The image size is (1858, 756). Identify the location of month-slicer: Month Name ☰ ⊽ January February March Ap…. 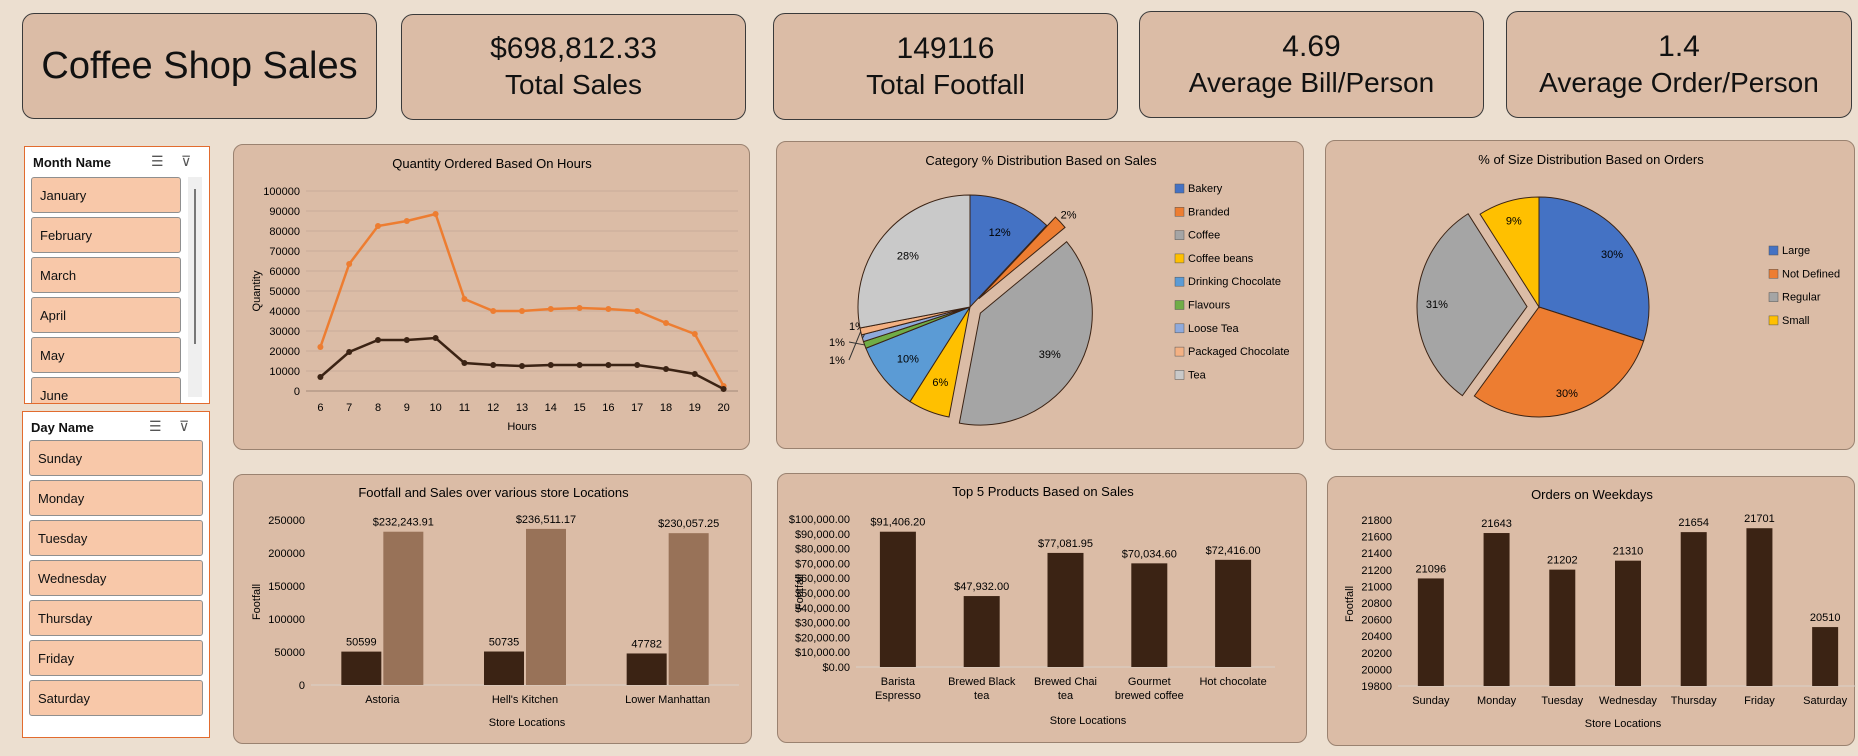
(117, 275).